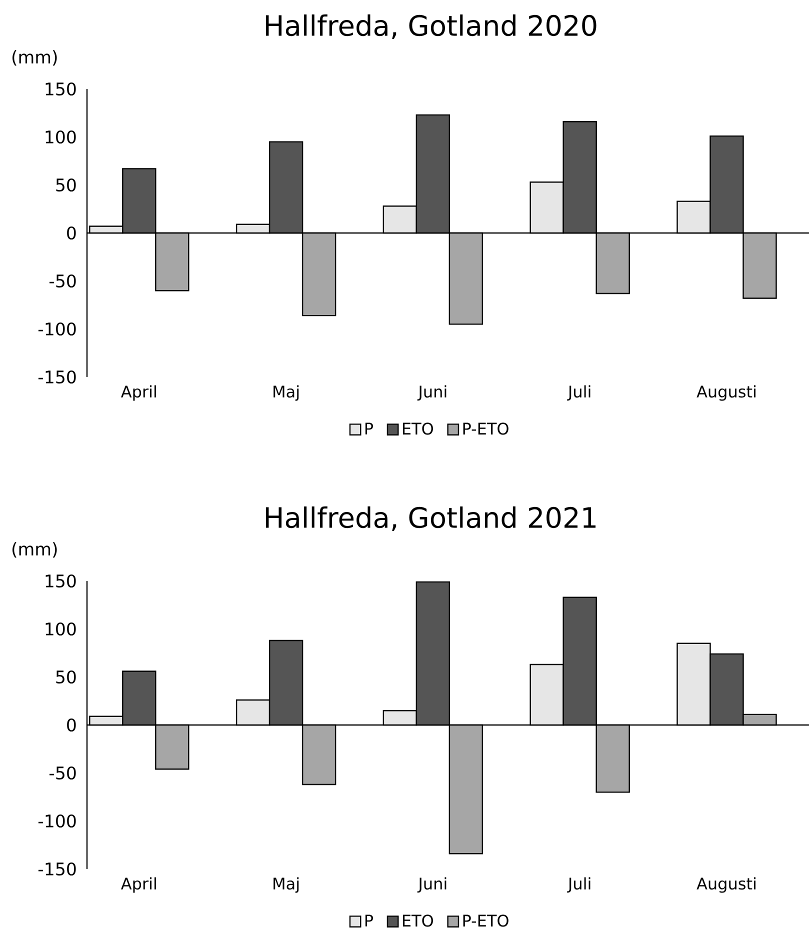 This screenshot has height=949, width=809. I want to click on chart-title: Hallfreda, Gotland 2020, so click(431, 26).